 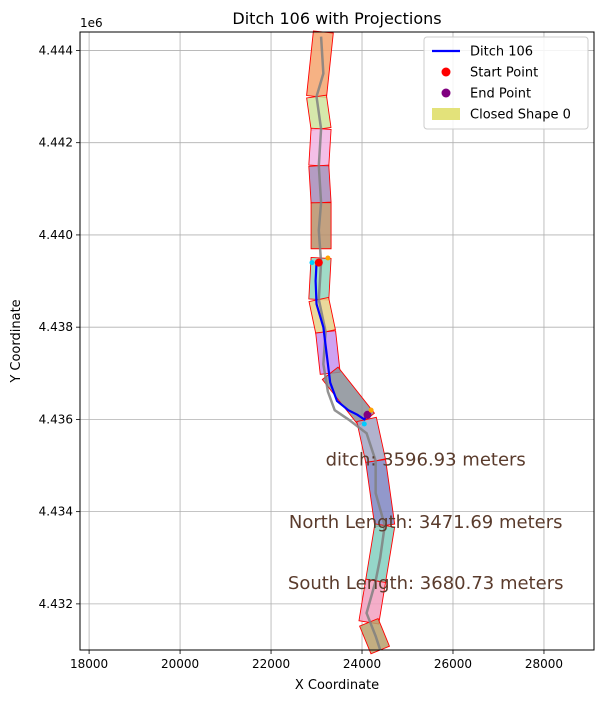 I want to click on legend-label: End Point, so click(x=500, y=94).